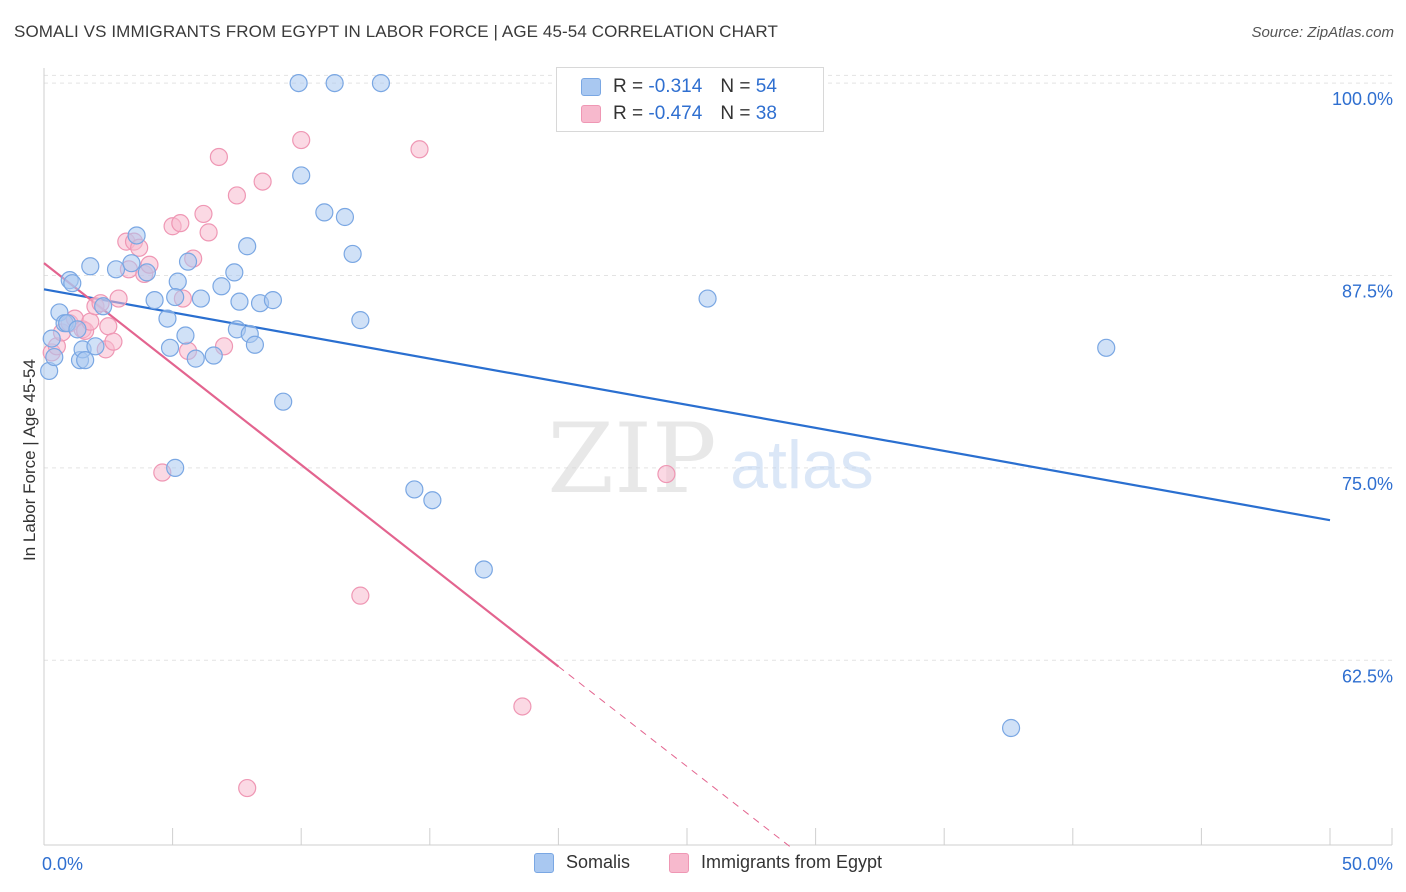  I want to click on legend-label-egypt: Immigrants from Egypt, so click(792, 862).